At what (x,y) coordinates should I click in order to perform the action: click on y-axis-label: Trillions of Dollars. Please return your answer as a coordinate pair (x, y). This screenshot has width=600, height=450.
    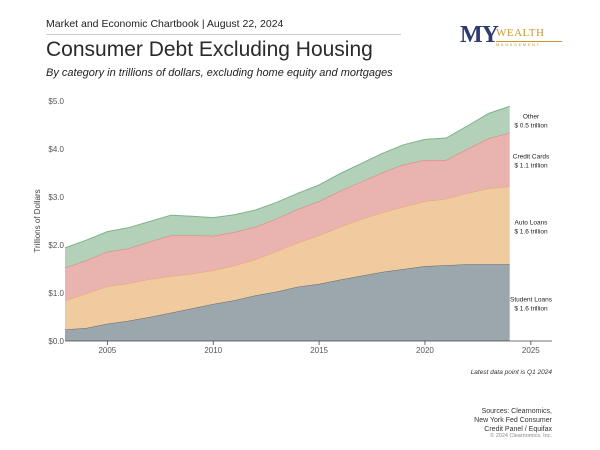
    Looking at the image, I should click on (37, 220).